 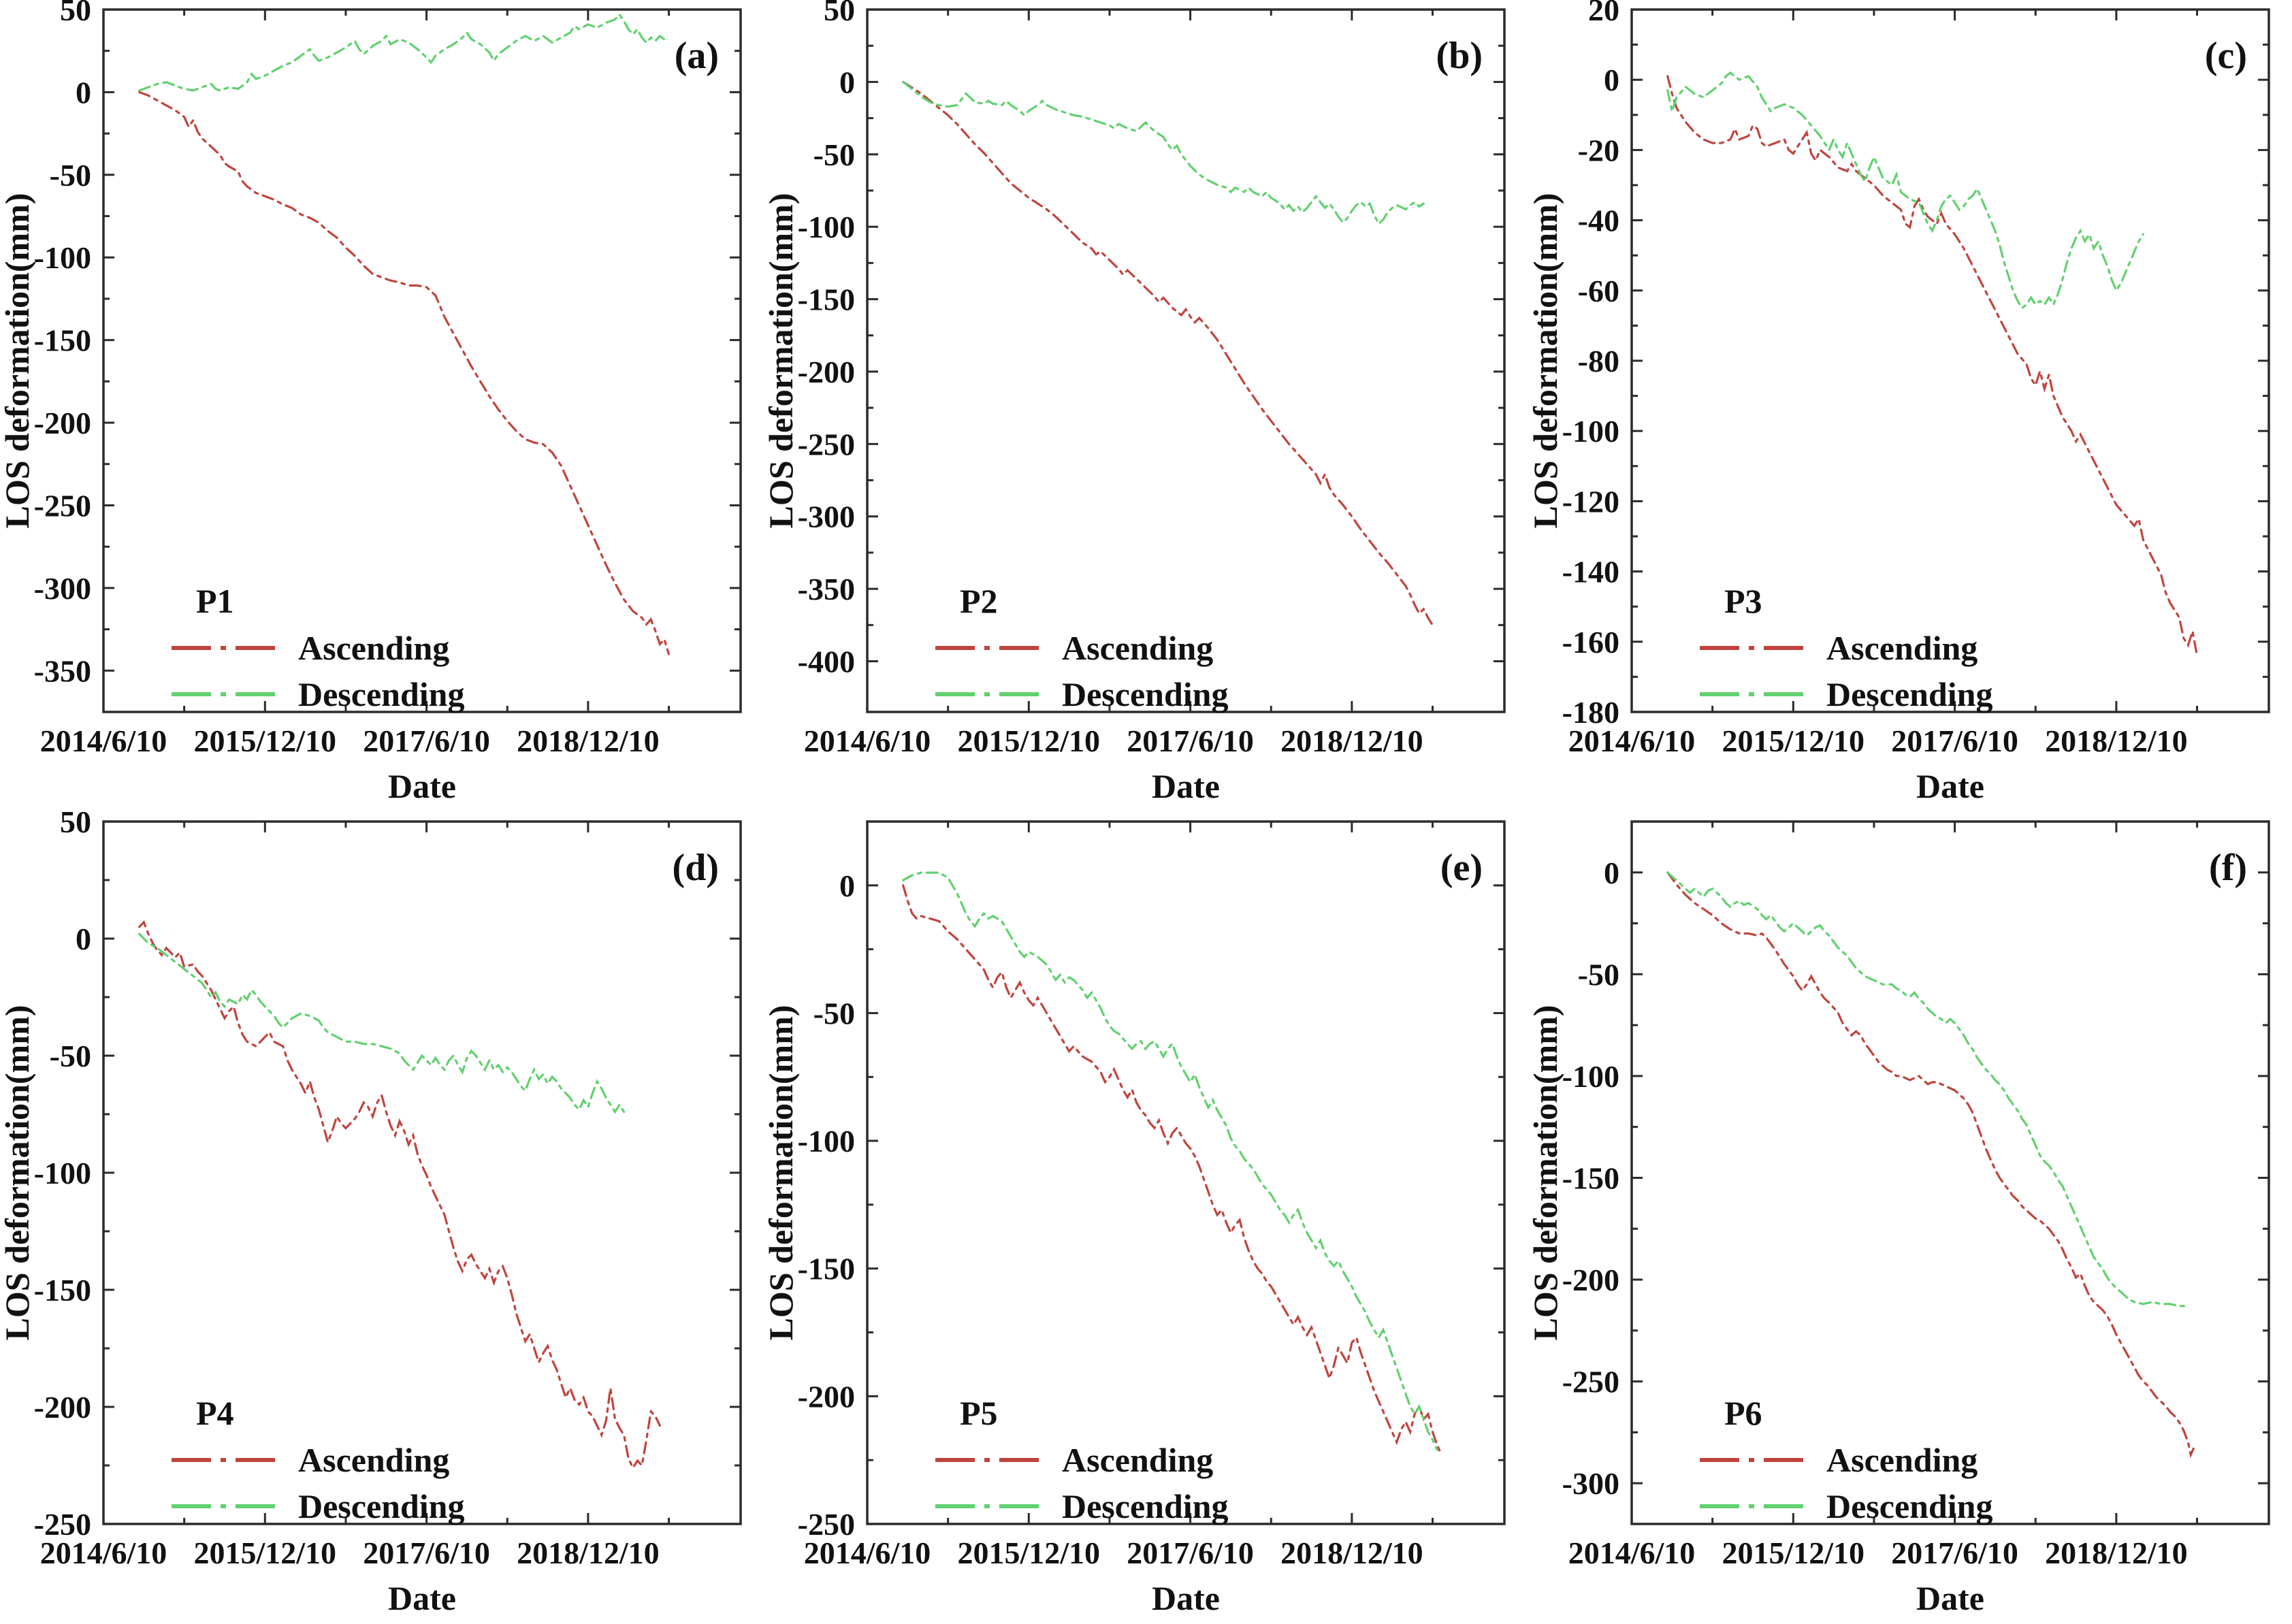 What do you see at coordinates (215, 1413) in the screenshot?
I see `point-label: P4` at bounding box center [215, 1413].